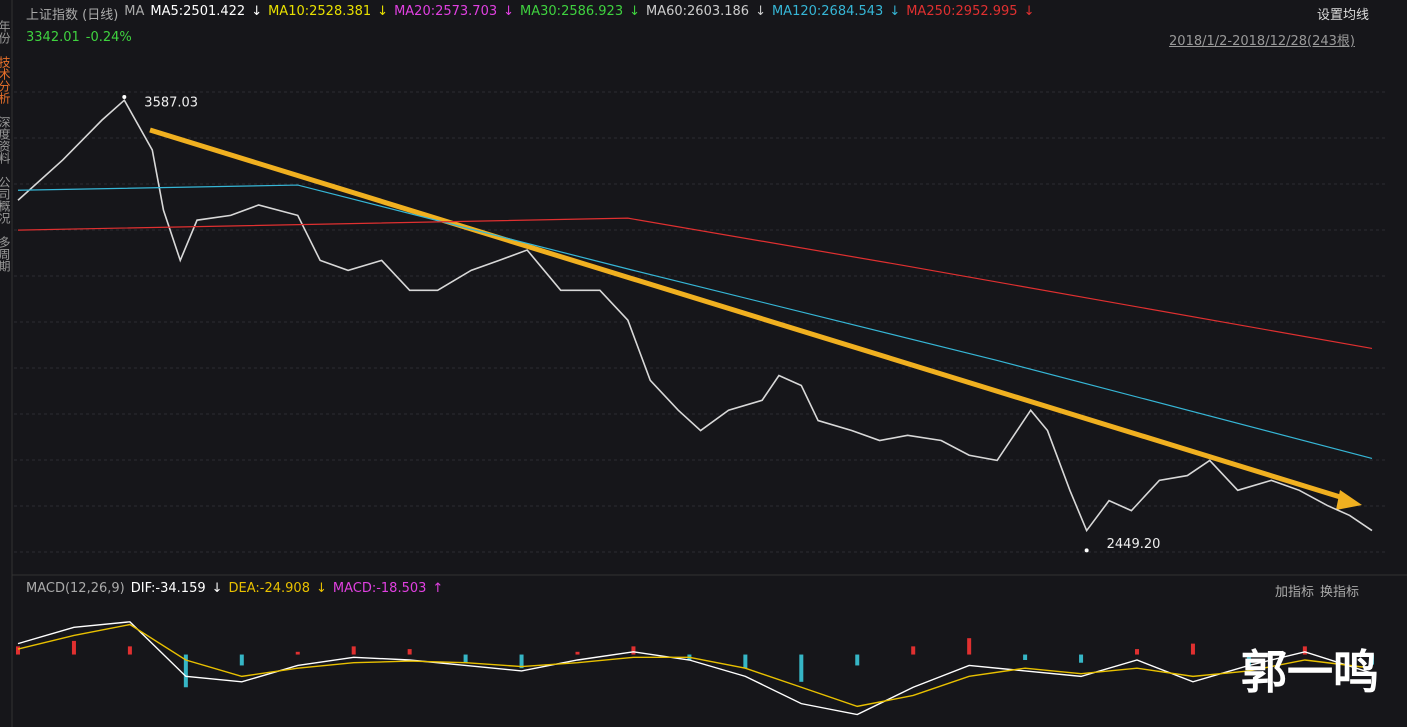  I want to click on sidebar: 年份技术分析深度资料公司概况多周期, so click(6, 152).